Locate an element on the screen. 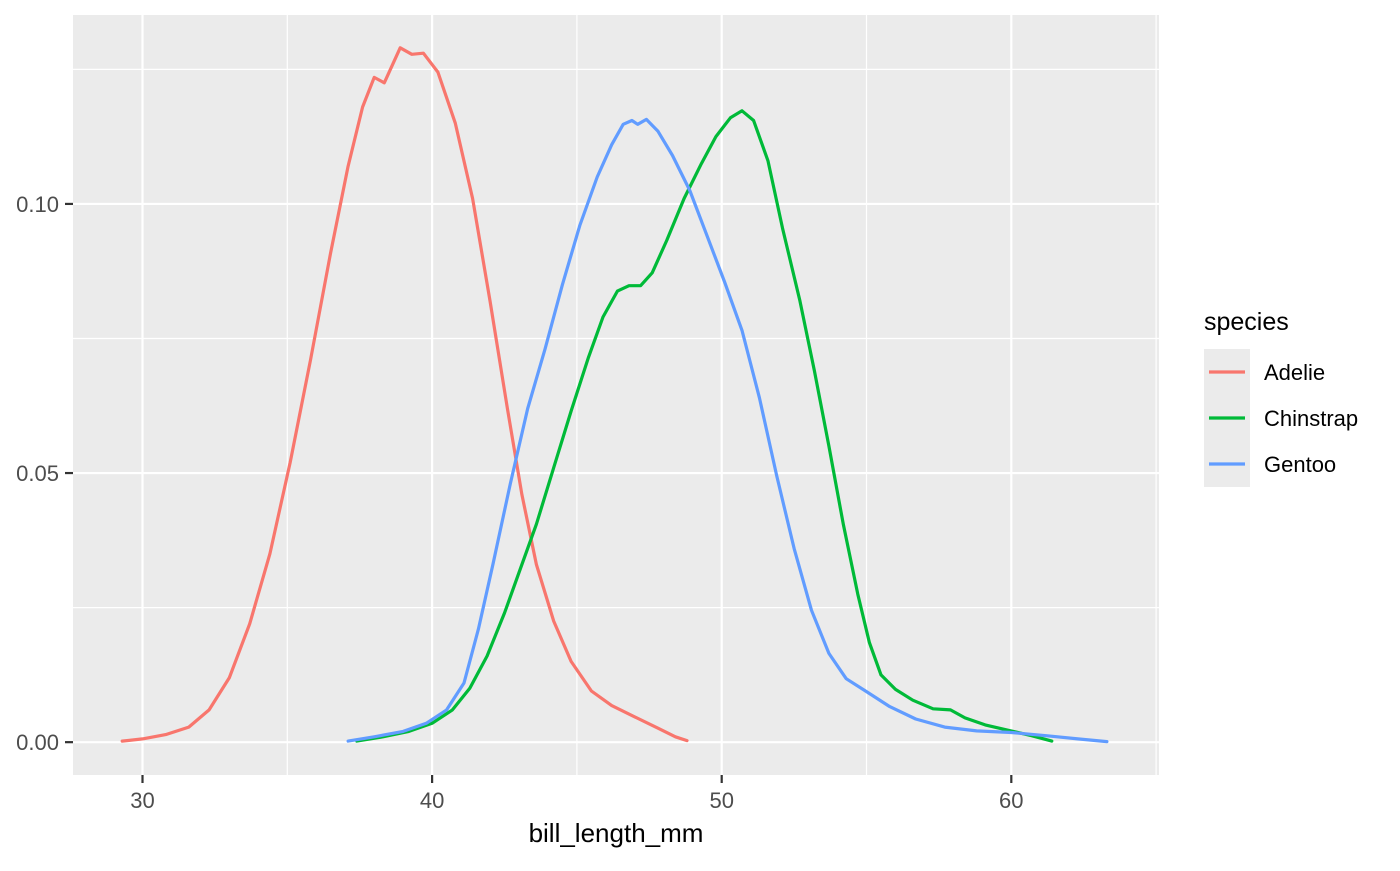 The height and width of the screenshot is (871, 1400). x-axis-title: bill_length_mm is located at coordinates (616, 833).